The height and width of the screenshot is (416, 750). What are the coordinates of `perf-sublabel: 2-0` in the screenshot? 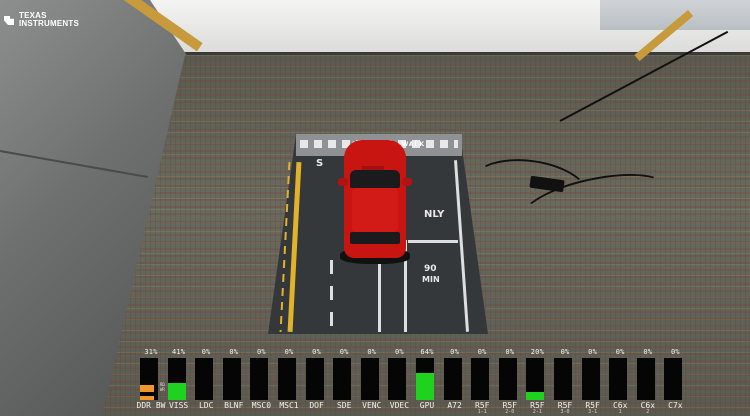 It's located at (510, 412).